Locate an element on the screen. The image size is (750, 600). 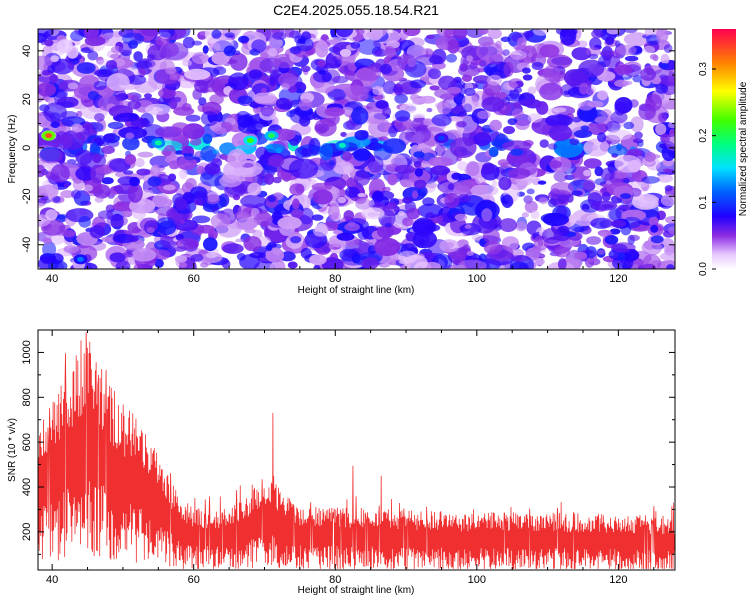
spectrogram-hotspot is located at coordinates (80, 259).